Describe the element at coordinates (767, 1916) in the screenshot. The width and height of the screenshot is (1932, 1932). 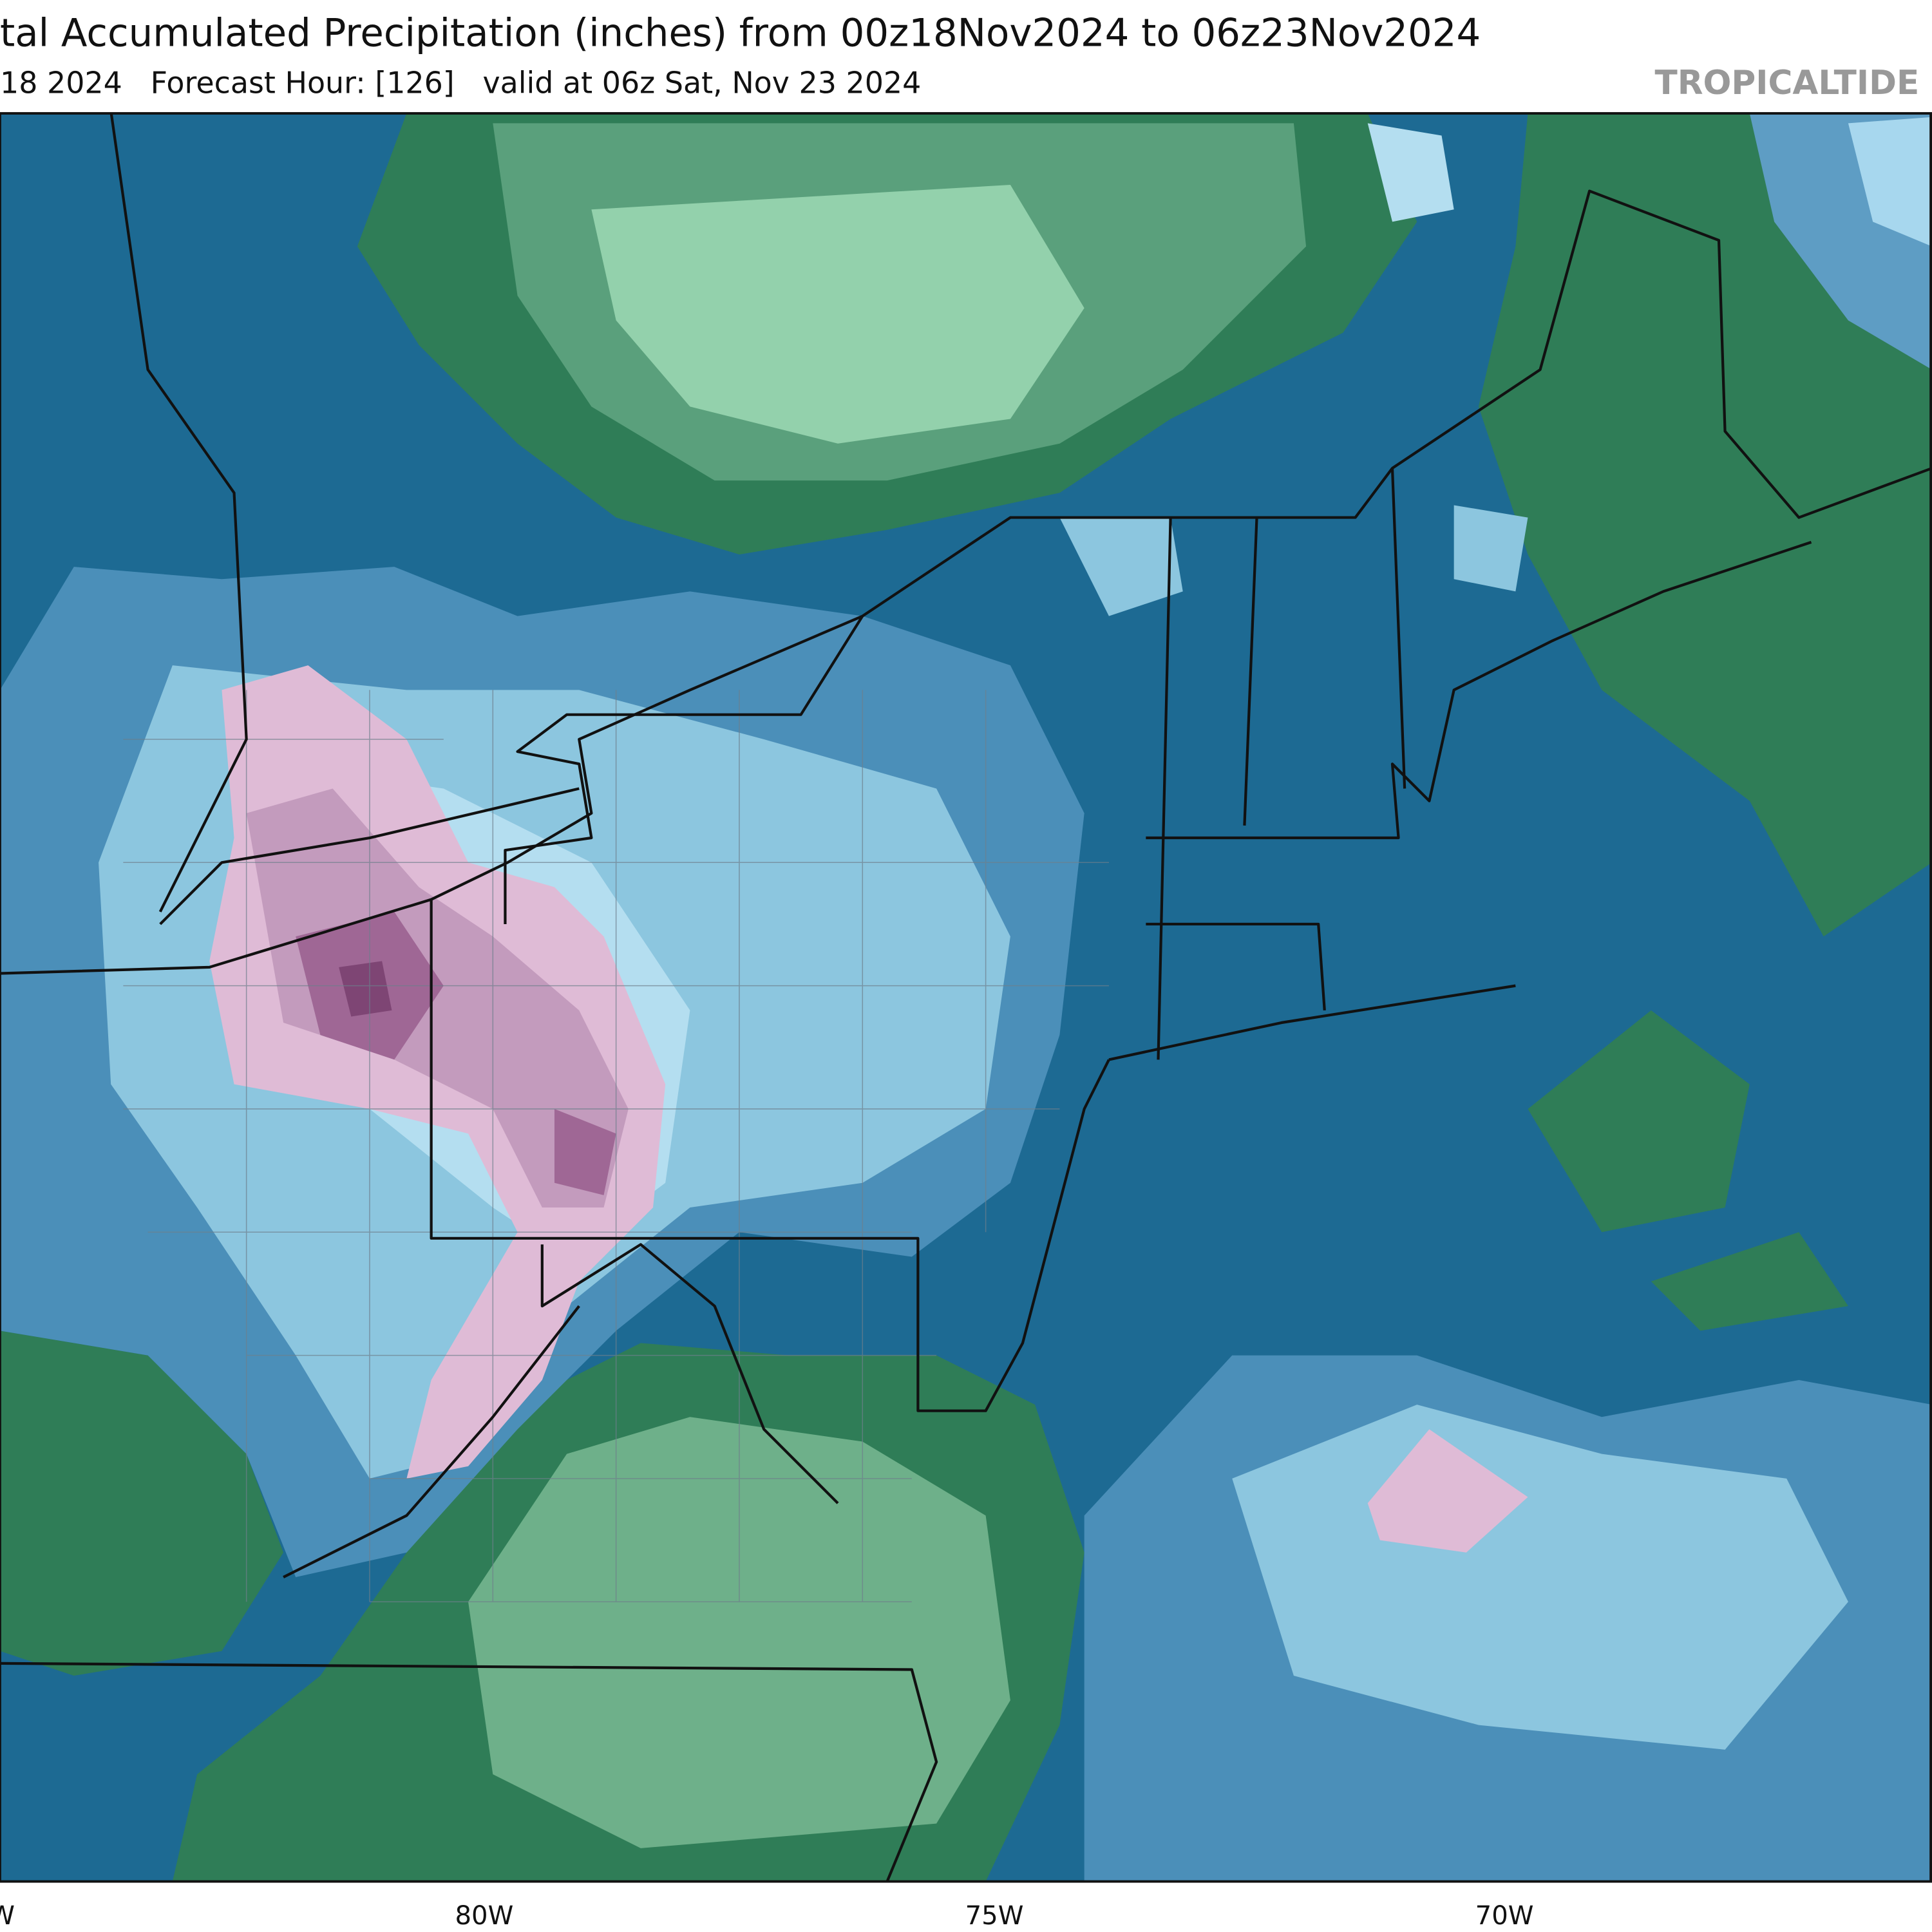
I see `longitude-axis: W 80W 75W 70W` at that location.